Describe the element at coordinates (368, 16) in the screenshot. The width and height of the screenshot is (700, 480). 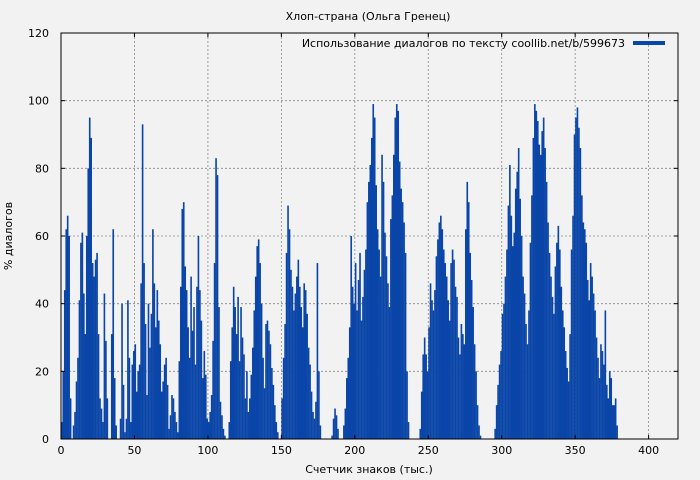
I see `chart-title: Хлоп-страна (Ольга Гренец)` at that location.